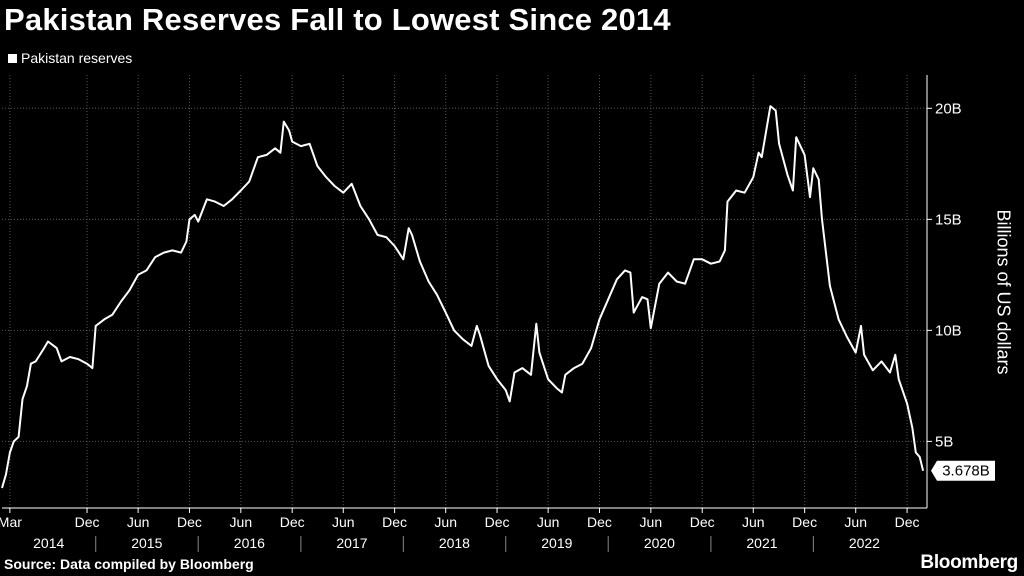  What do you see at coordinates (966, 471) in the screenshot?
I see `last-value-label: 3.678B` at bounding box center [966, 471].